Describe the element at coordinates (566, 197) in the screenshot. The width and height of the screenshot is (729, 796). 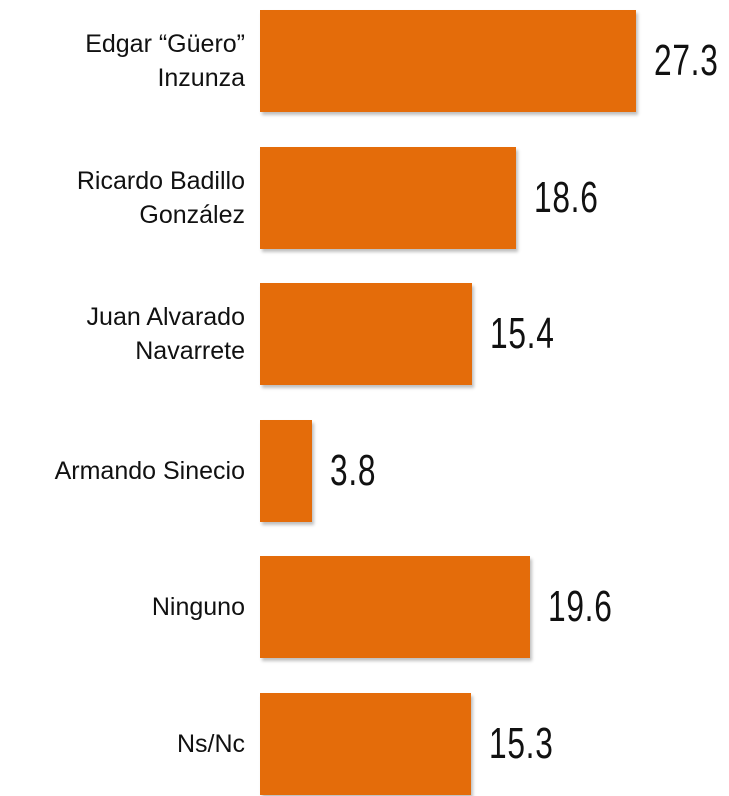
I see `value-label: 18.6` at that location.